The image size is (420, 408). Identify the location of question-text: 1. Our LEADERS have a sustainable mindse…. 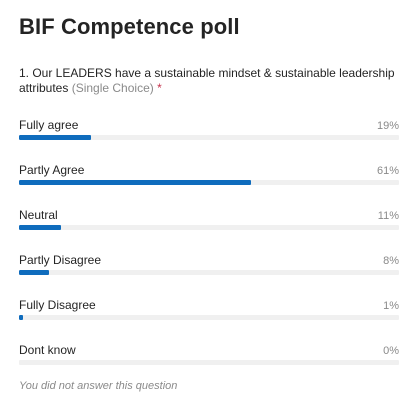
(207, 80).